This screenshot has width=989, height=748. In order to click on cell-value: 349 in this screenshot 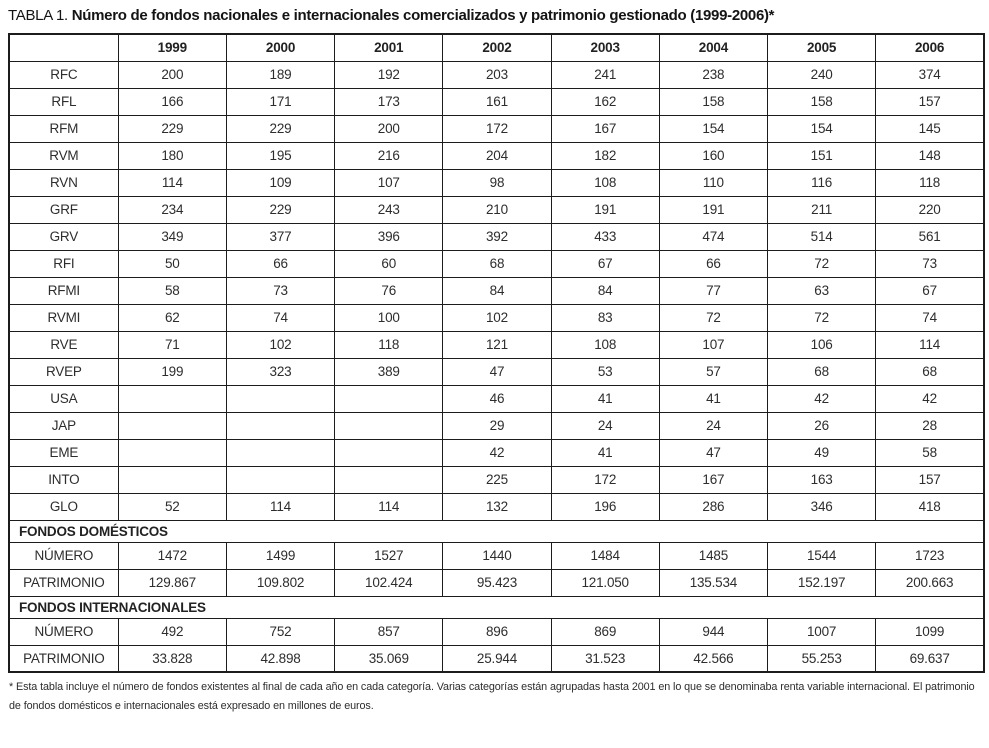, I will do `click(172, 236)`.